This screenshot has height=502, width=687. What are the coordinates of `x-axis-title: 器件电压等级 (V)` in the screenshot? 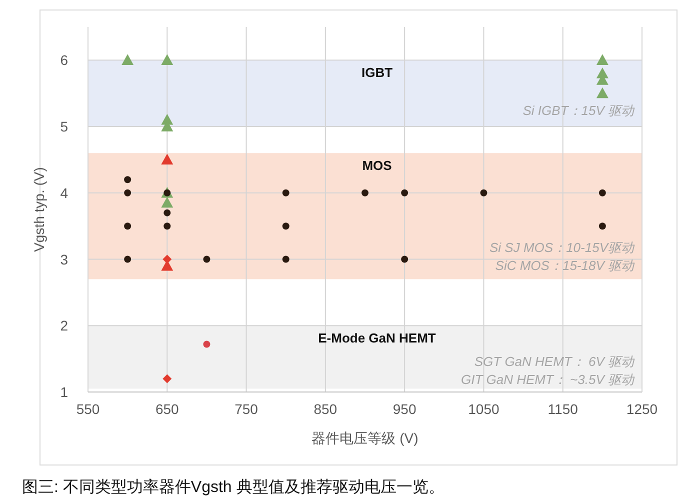 It's located at (365, 438).